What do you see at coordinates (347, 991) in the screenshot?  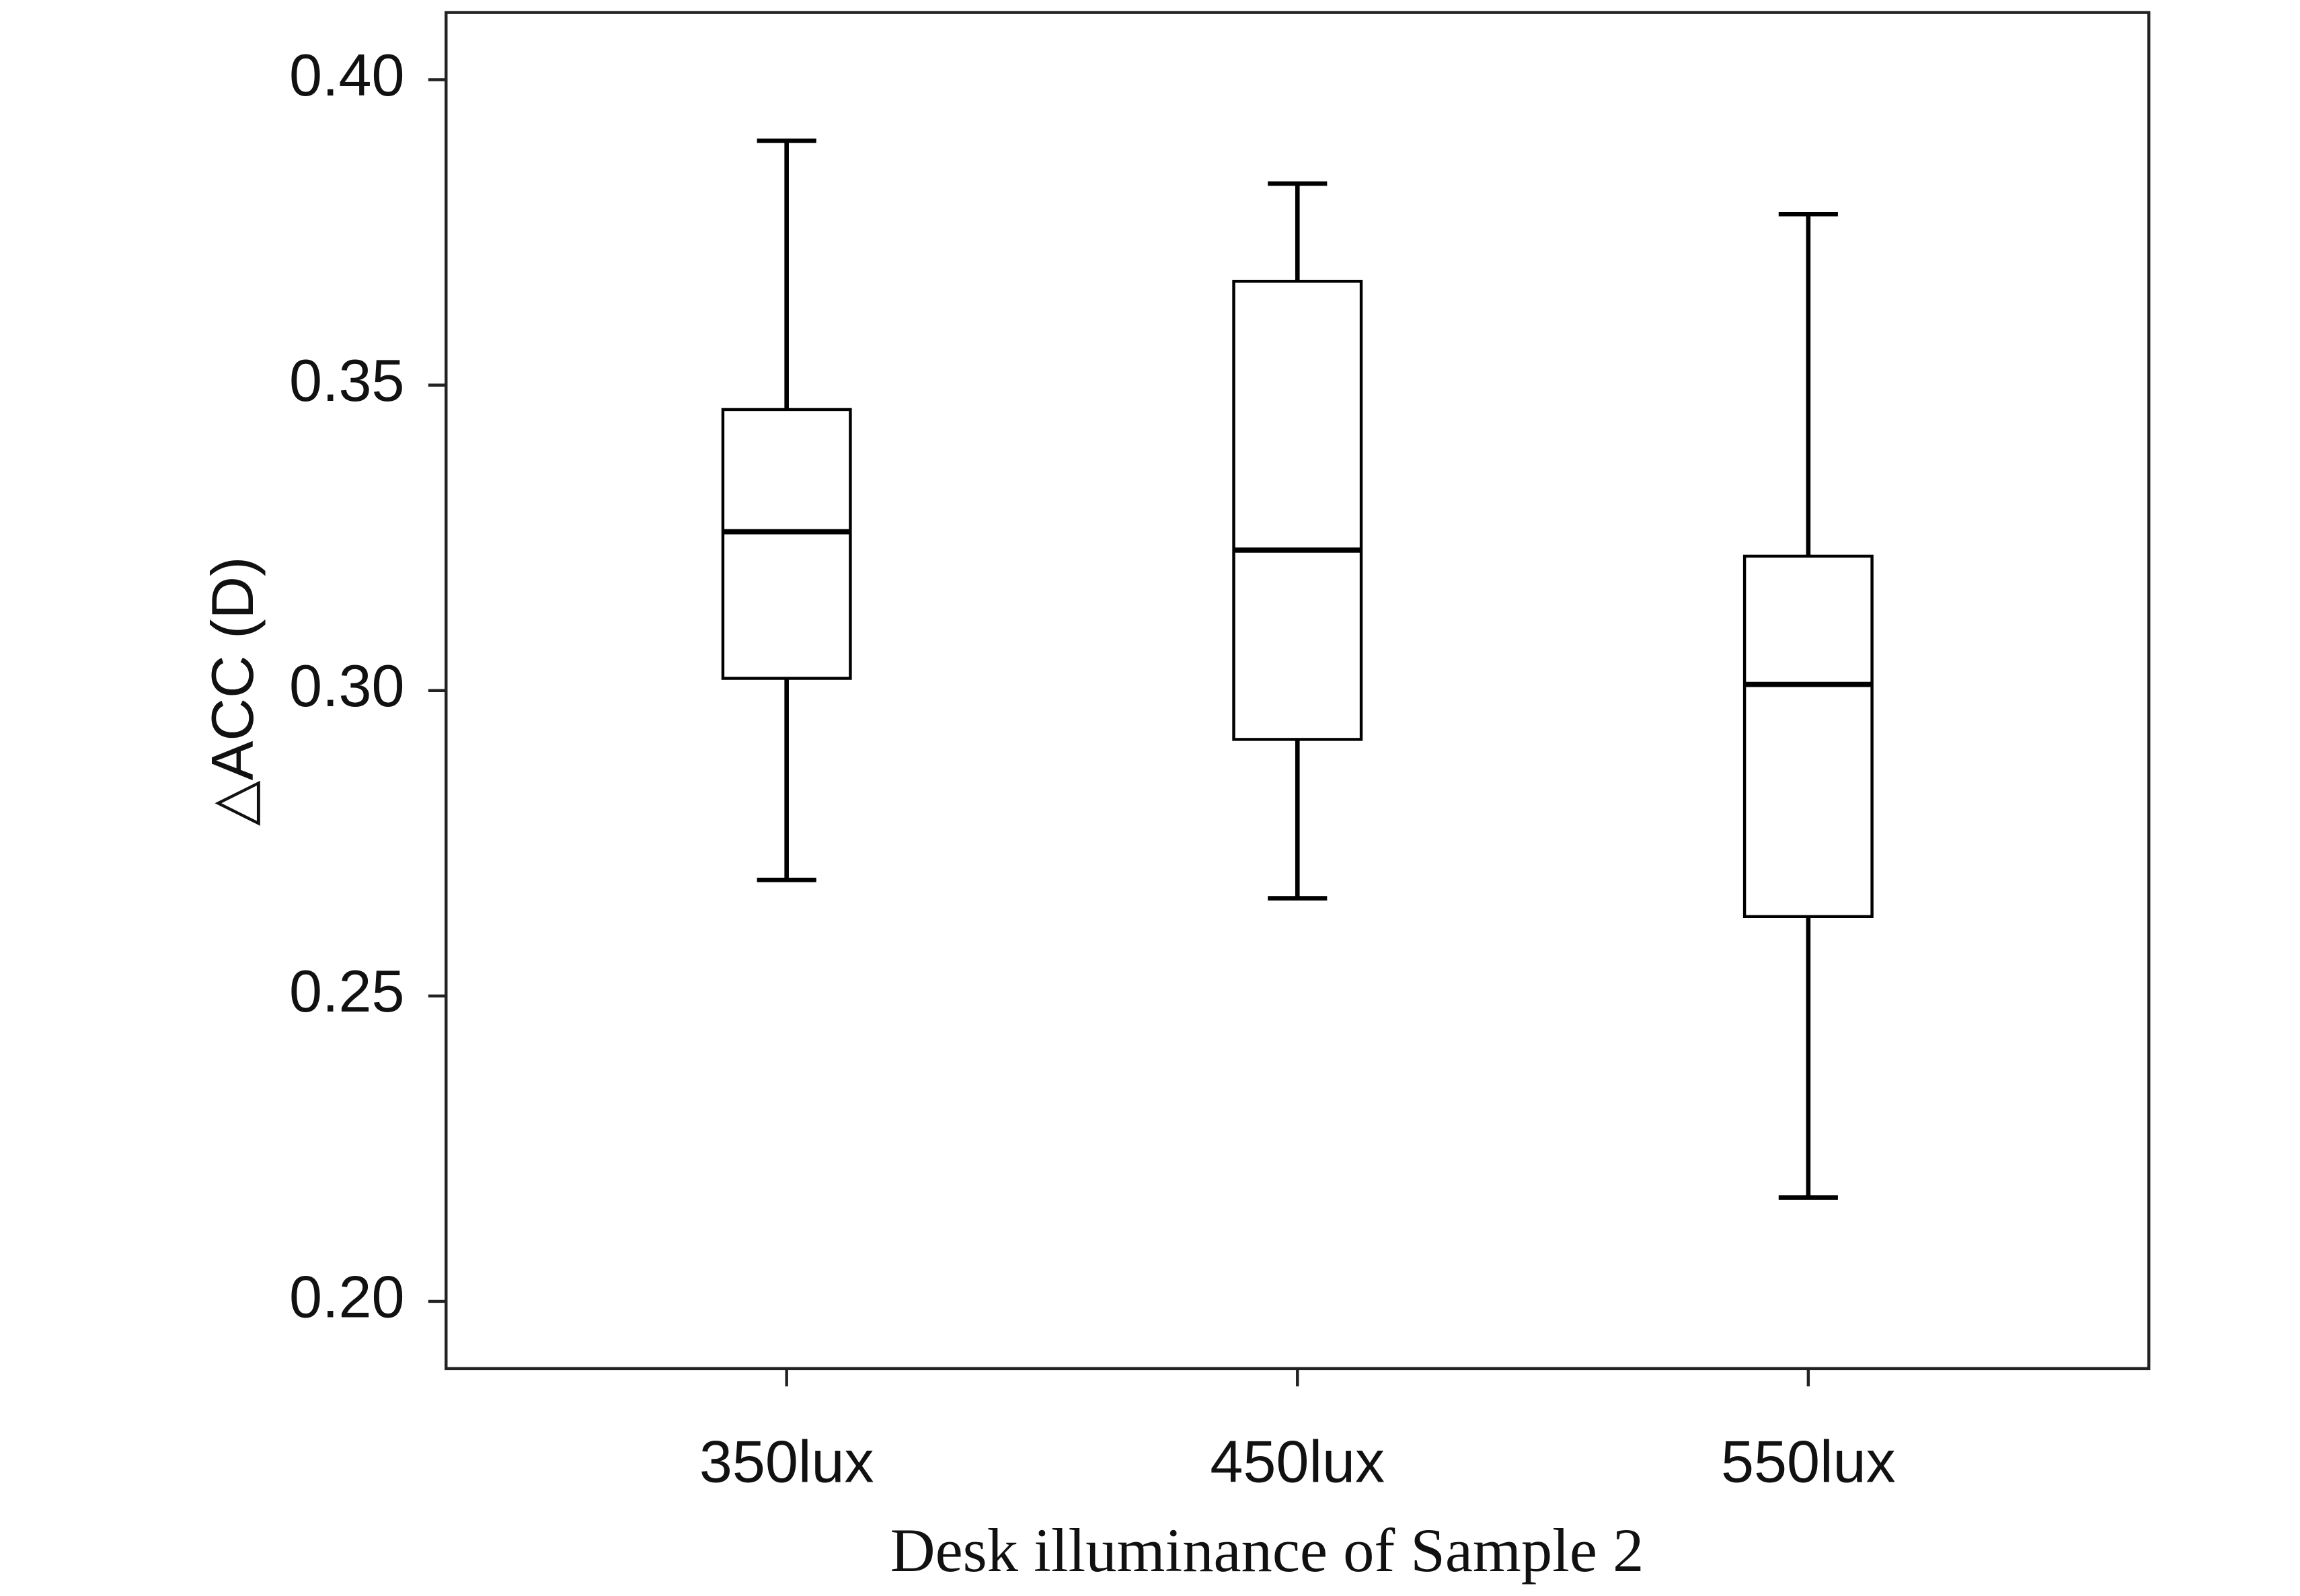 I see `y-tick-label: 0.25` at bounding box center [347, 991].